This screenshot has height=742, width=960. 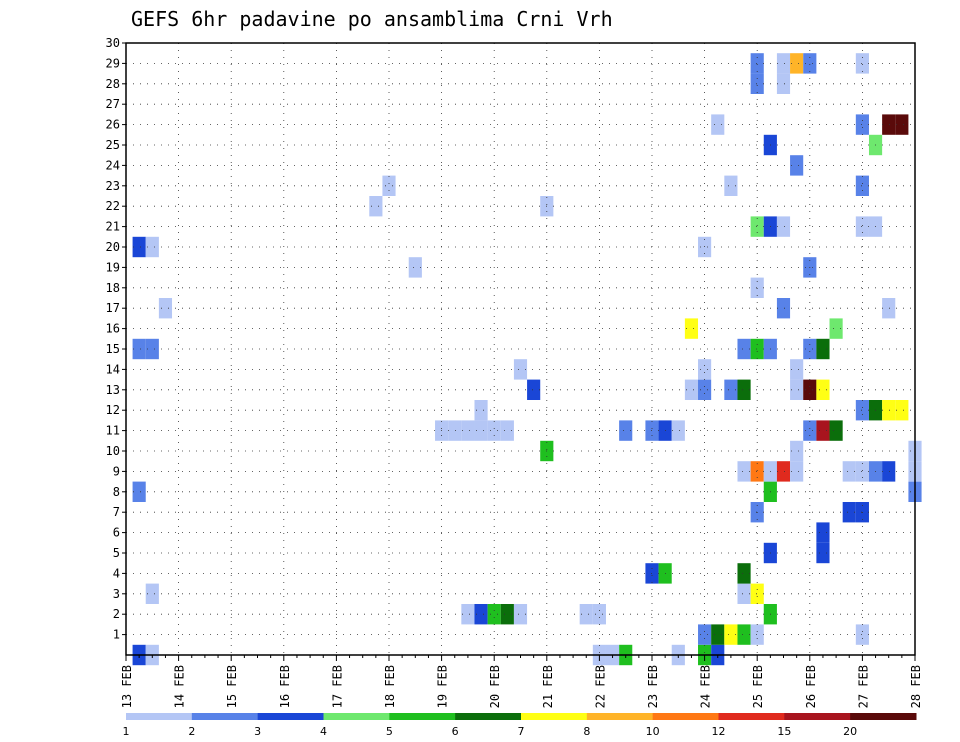 I want to click on y-tick-label: 4, so click(x=116, y=573).